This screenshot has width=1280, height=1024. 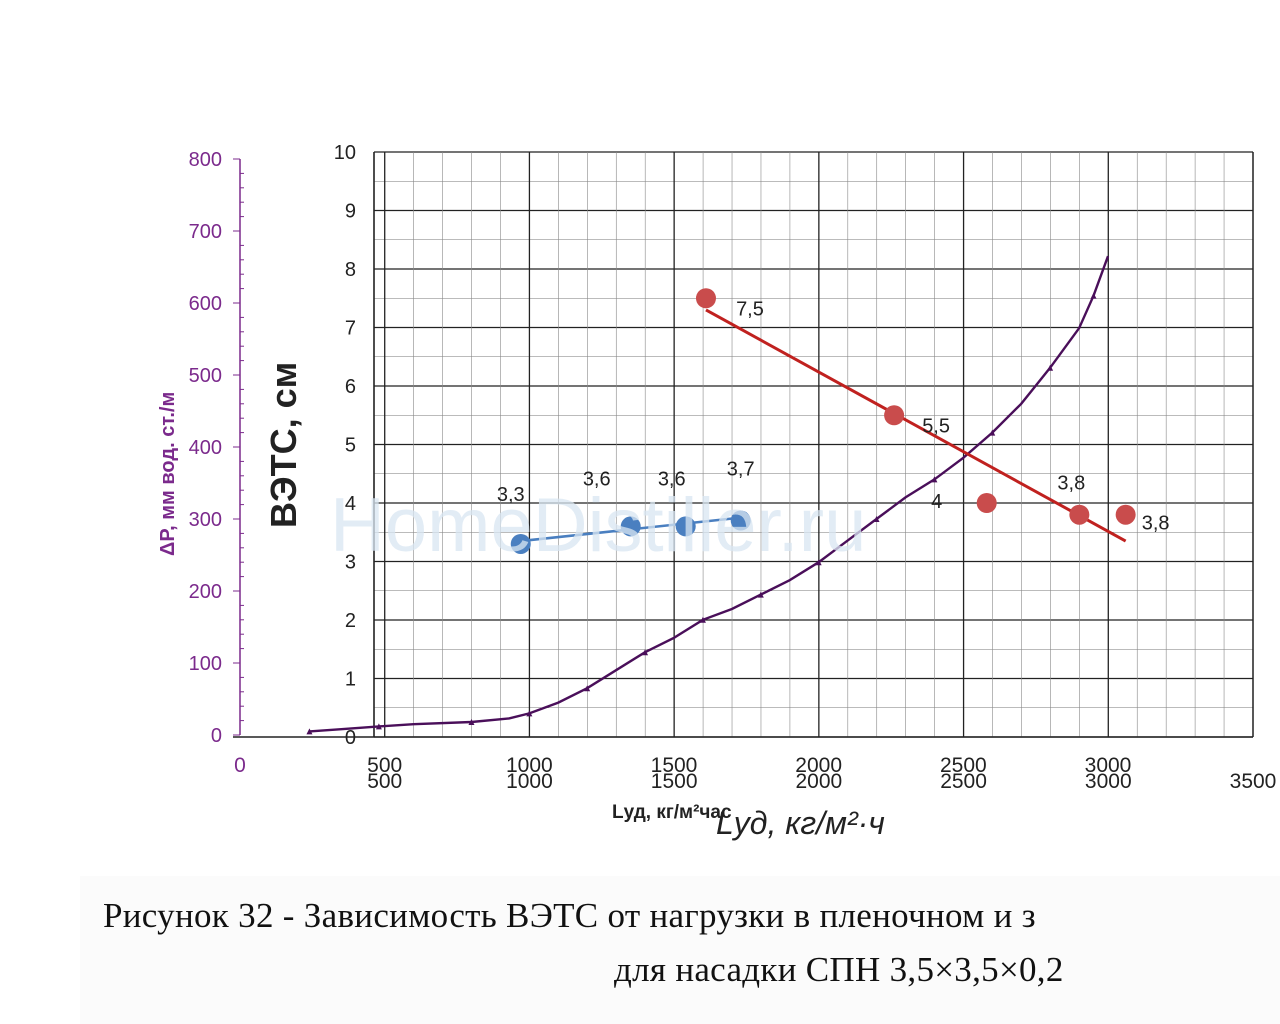 I want to click on vets-y-tick-label: 4, so click(x=350, y=504).